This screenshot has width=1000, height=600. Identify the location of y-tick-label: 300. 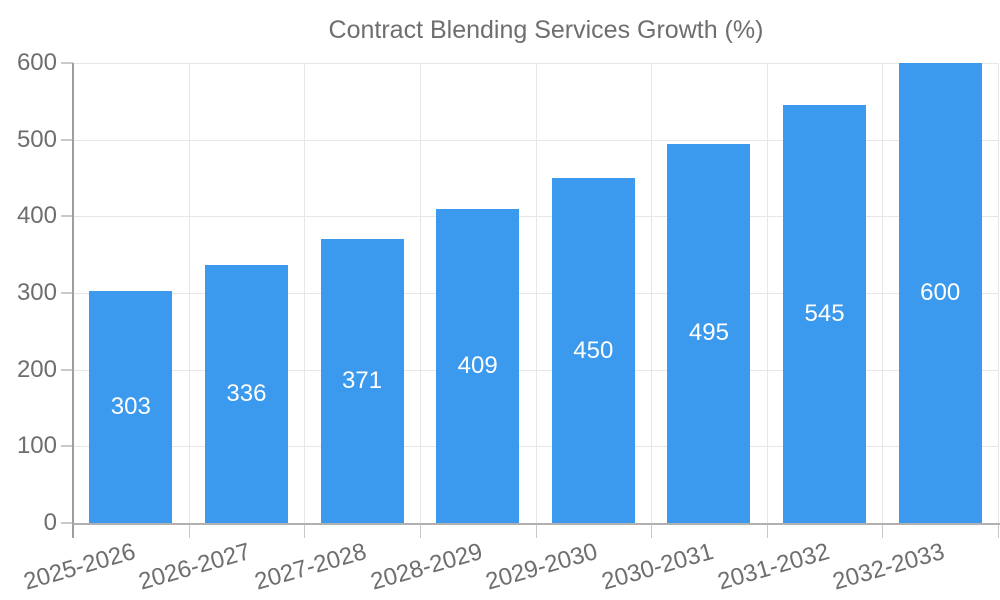
(36, 292).